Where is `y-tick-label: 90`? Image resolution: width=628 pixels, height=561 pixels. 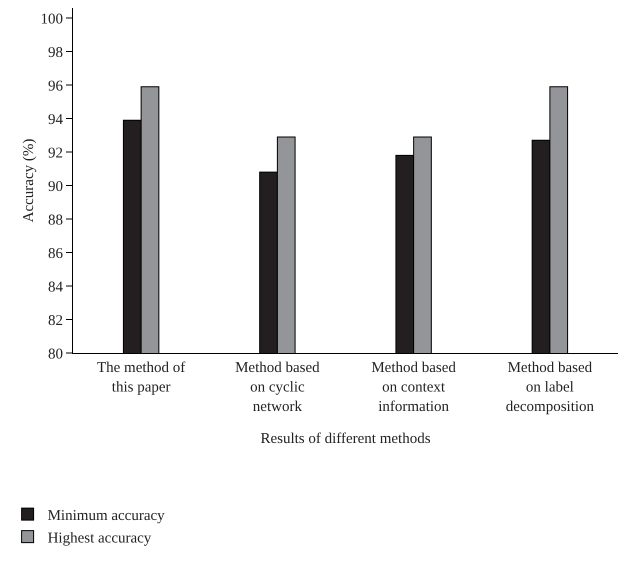
y-tick-label: 90 is located at coordinates (55, 186).